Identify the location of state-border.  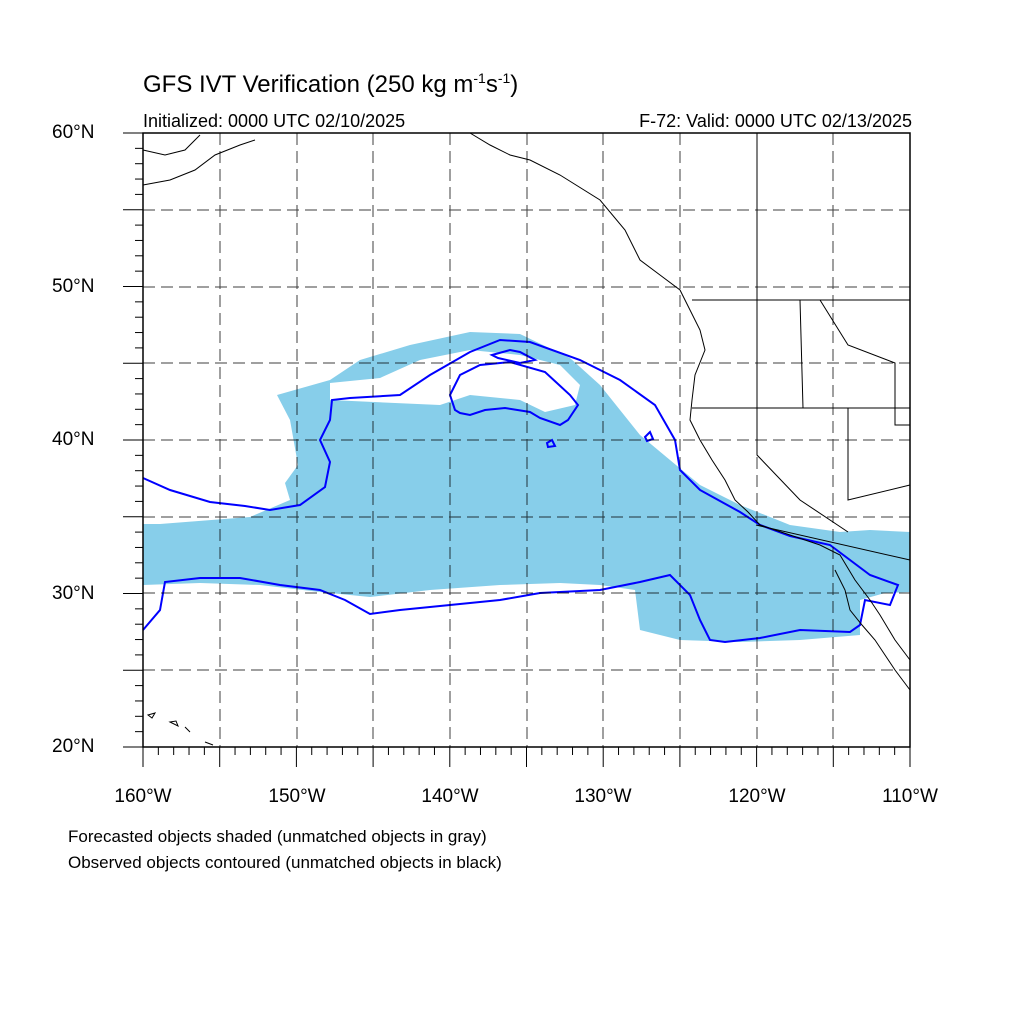
(801, 347).